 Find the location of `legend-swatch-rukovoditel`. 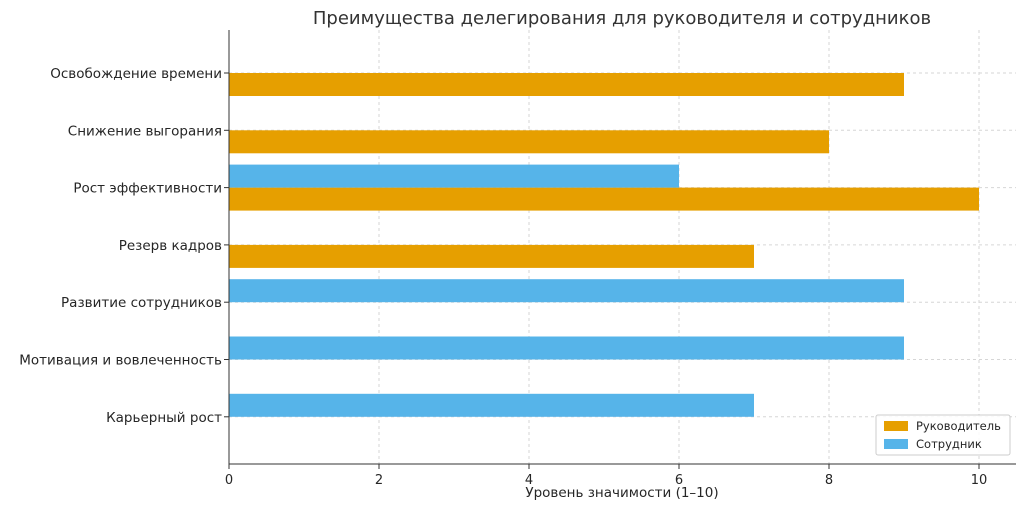

legend-swatch-rukovoditel is located at coordinates (896, 426).